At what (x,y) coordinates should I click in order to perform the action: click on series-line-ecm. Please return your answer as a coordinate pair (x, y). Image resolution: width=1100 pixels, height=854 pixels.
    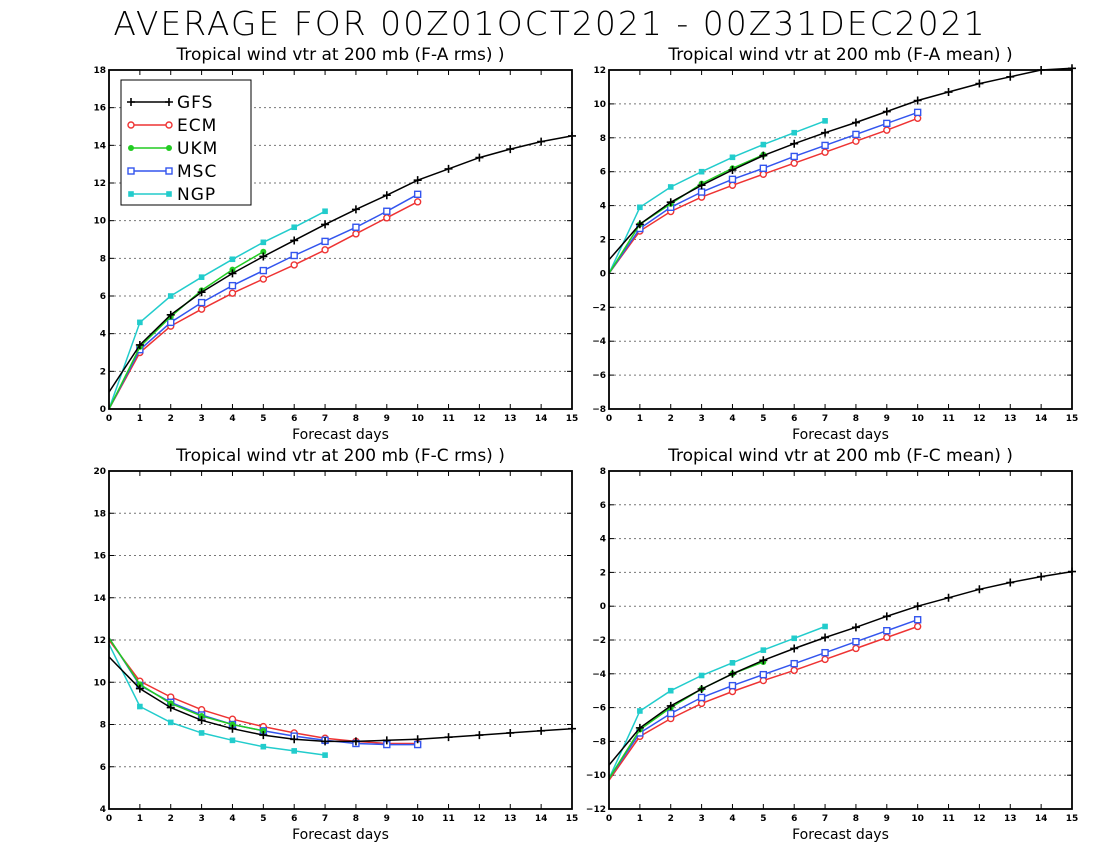
    Looking at the image, I should click on (263, 305).